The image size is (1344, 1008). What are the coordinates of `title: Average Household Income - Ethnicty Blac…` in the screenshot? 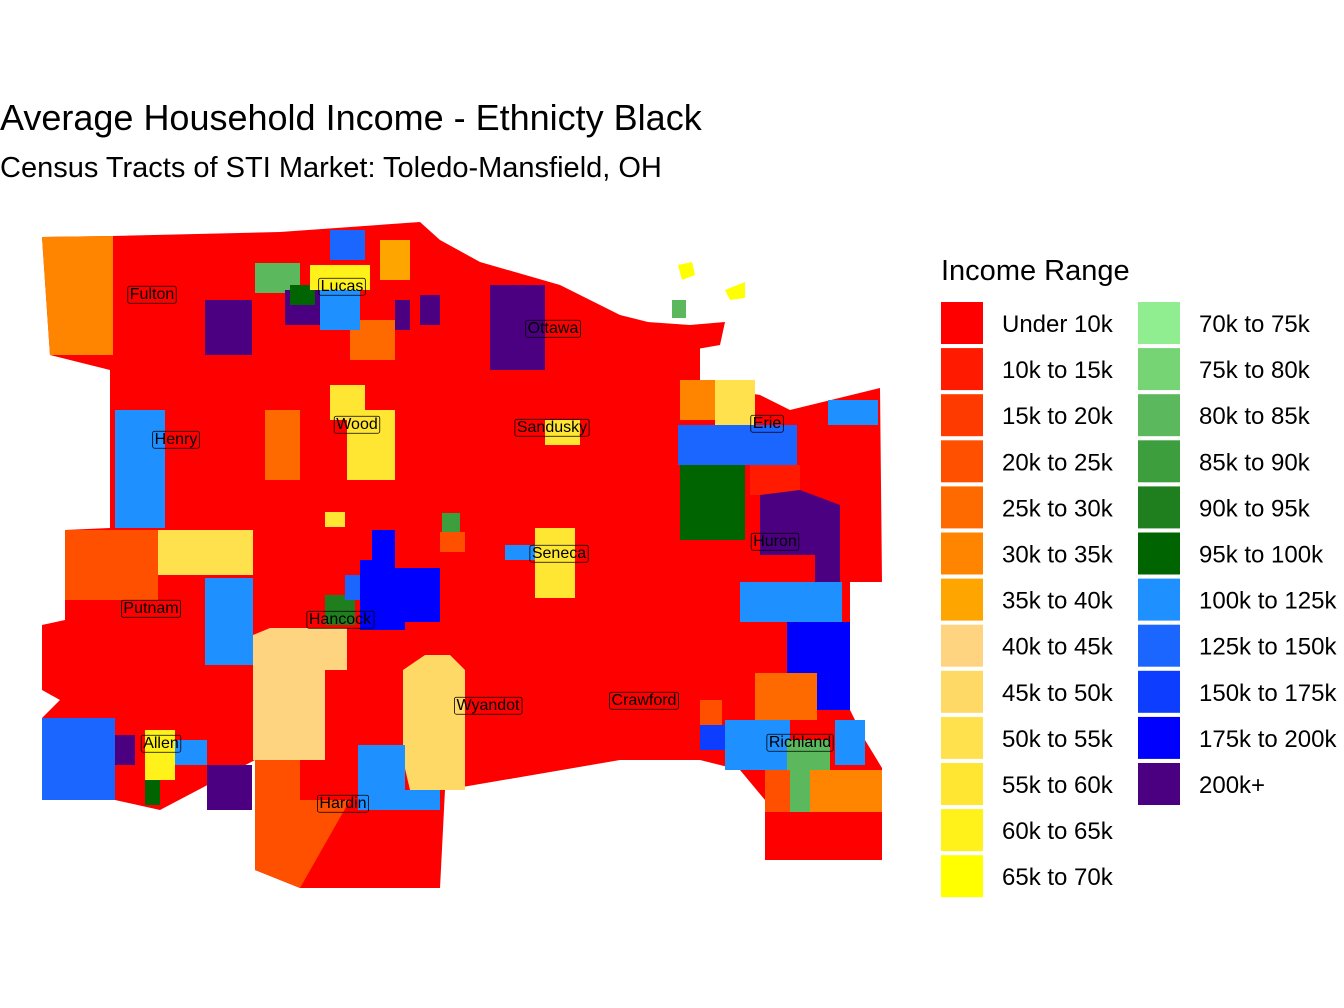 It's located at (351, 117).